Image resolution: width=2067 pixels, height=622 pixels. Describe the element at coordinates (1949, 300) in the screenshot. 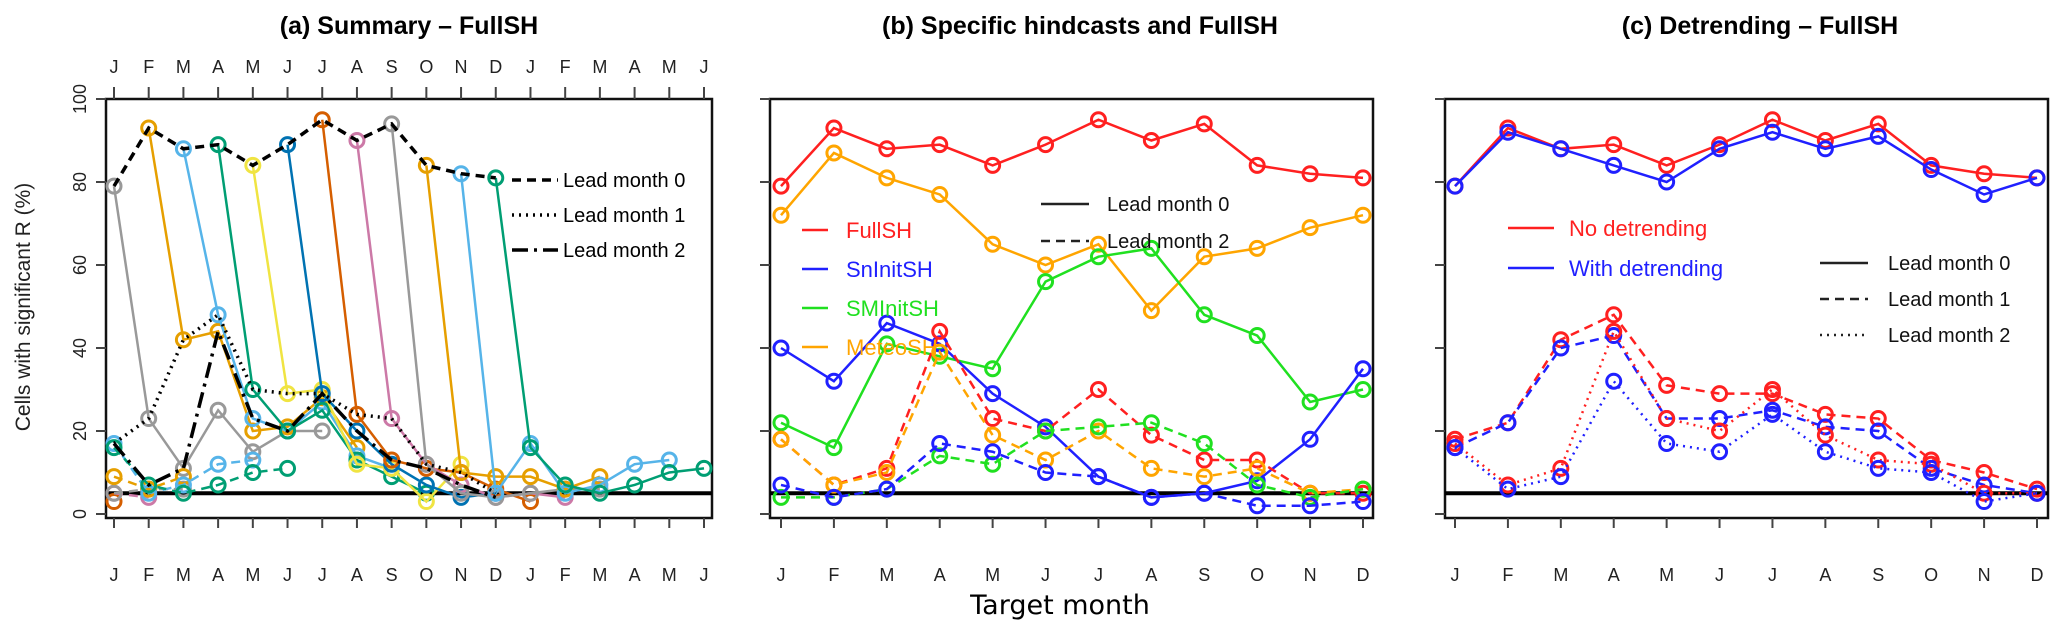

I see `legend-style-label: Lead month 1` at that location.